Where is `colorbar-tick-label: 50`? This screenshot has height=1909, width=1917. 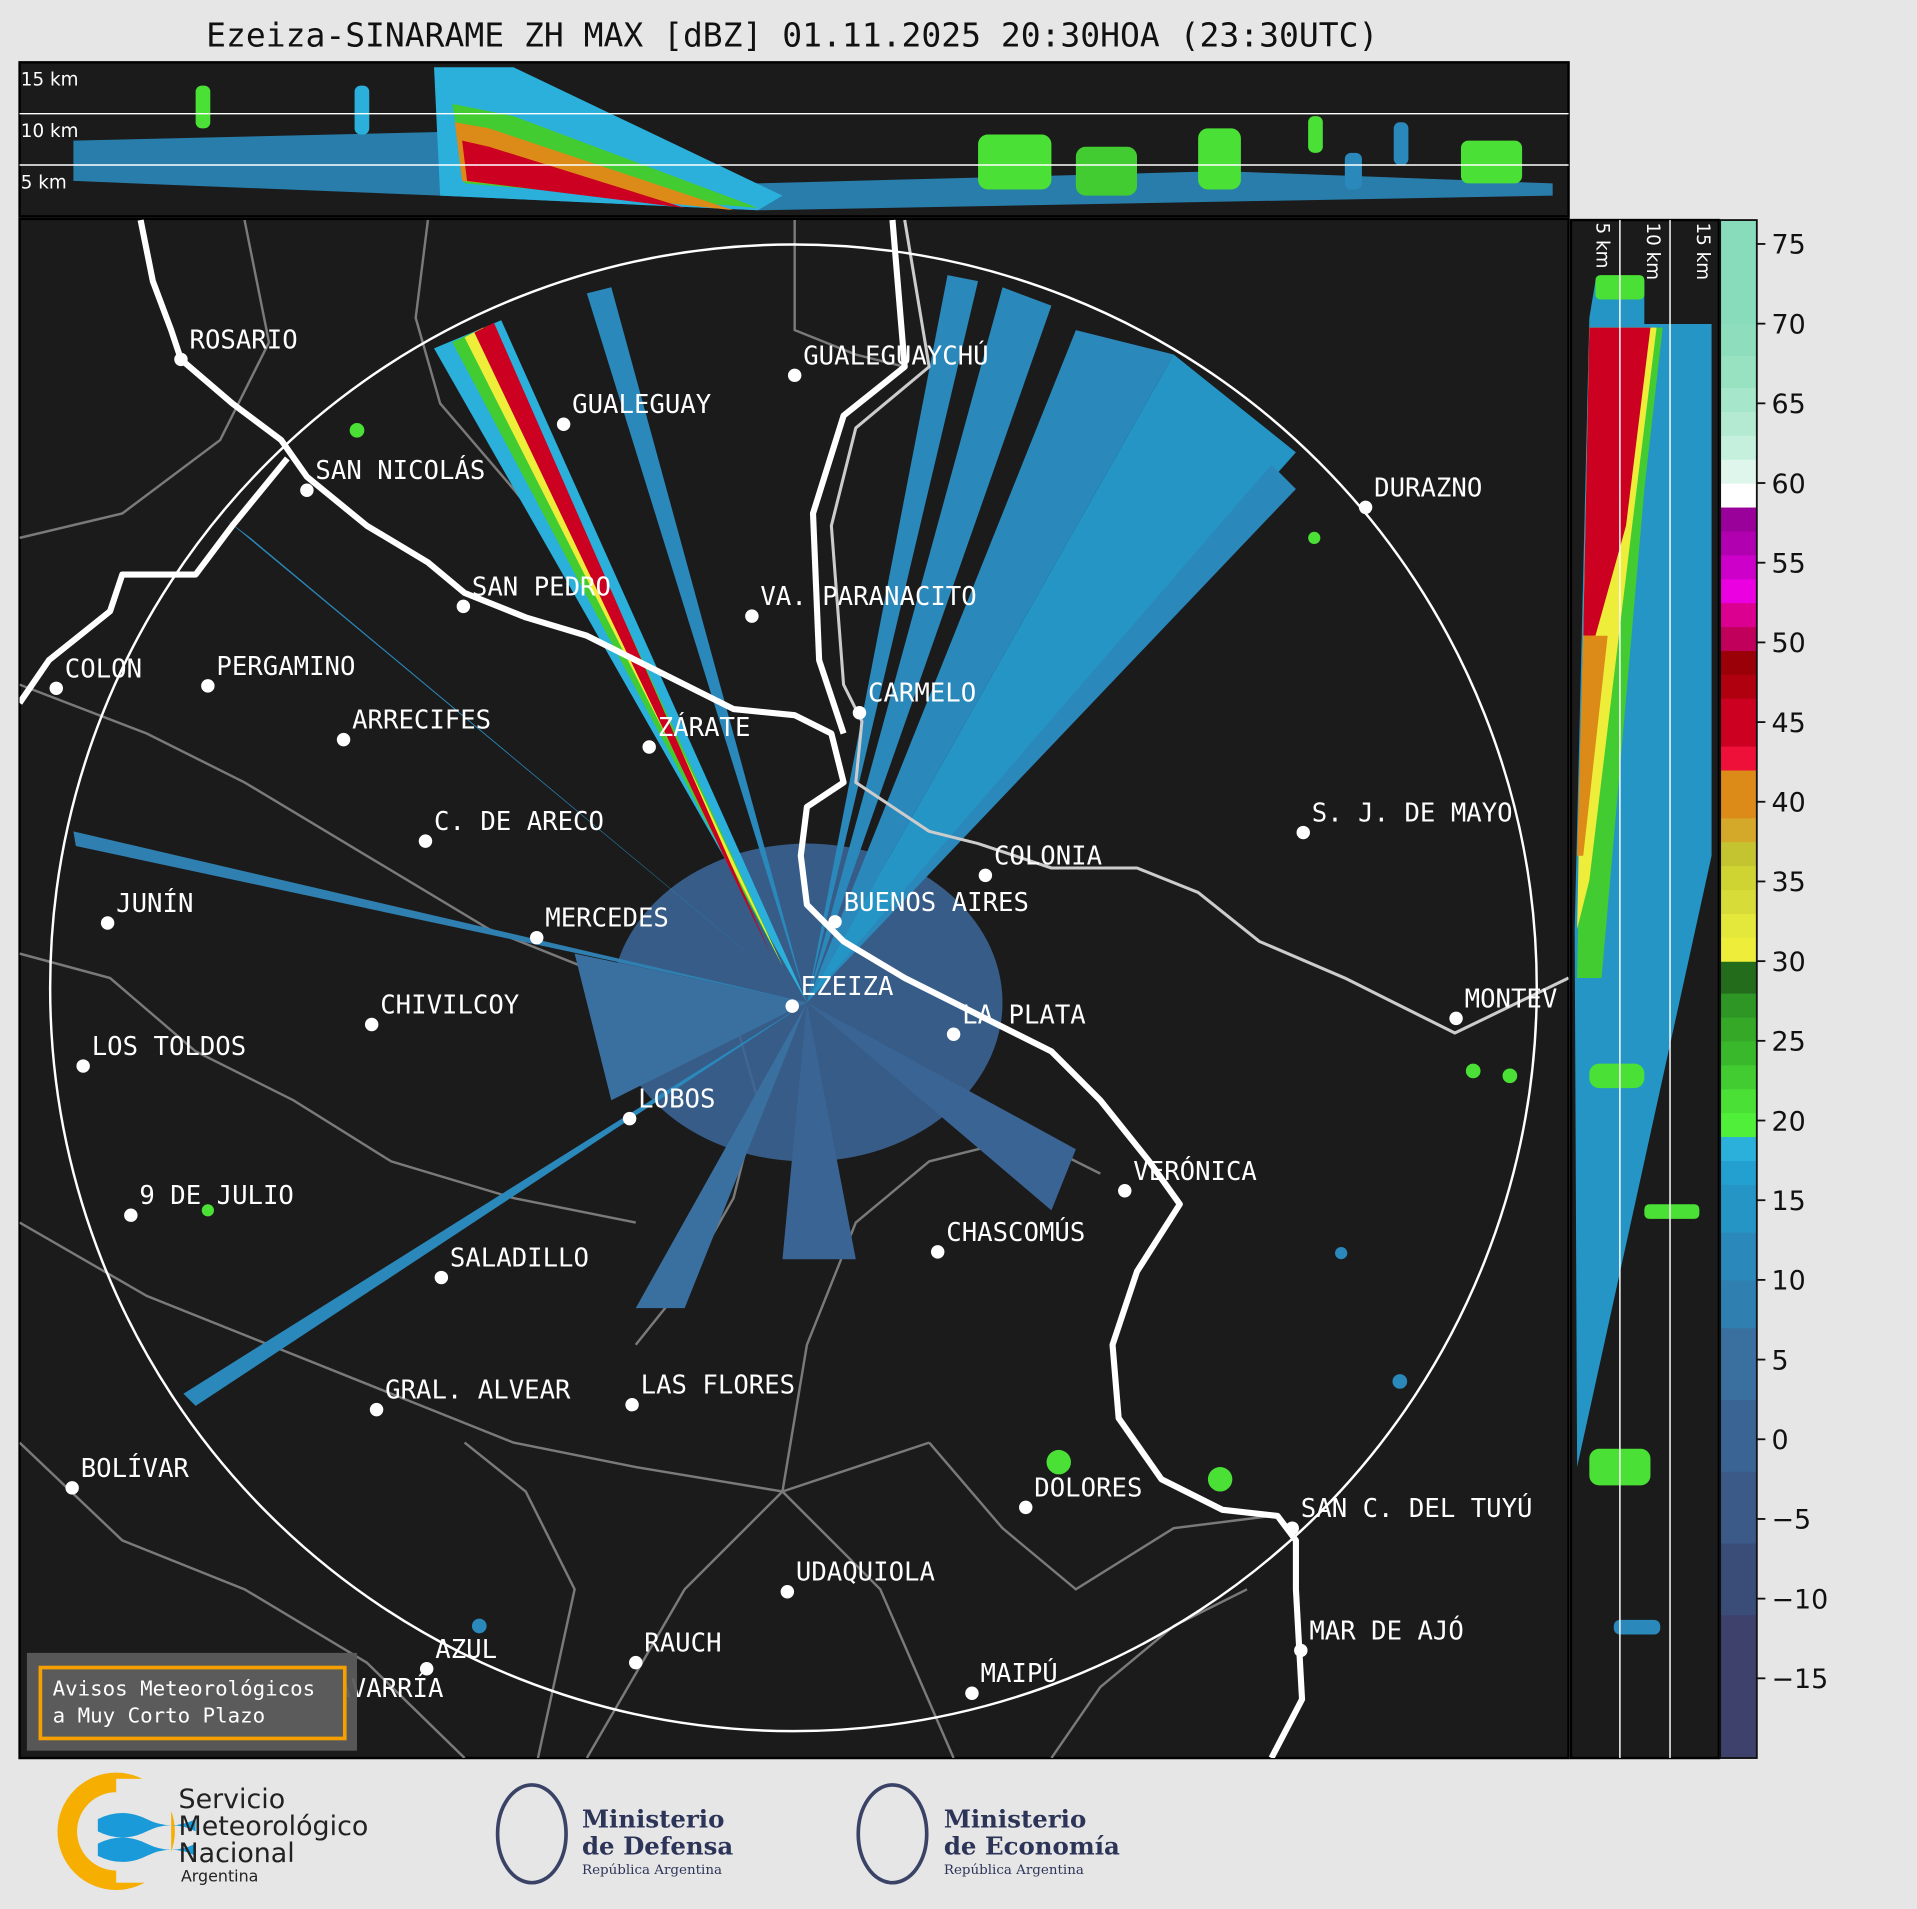 colorbar-tick-label: 50 is located at coordinates (1788, 643).